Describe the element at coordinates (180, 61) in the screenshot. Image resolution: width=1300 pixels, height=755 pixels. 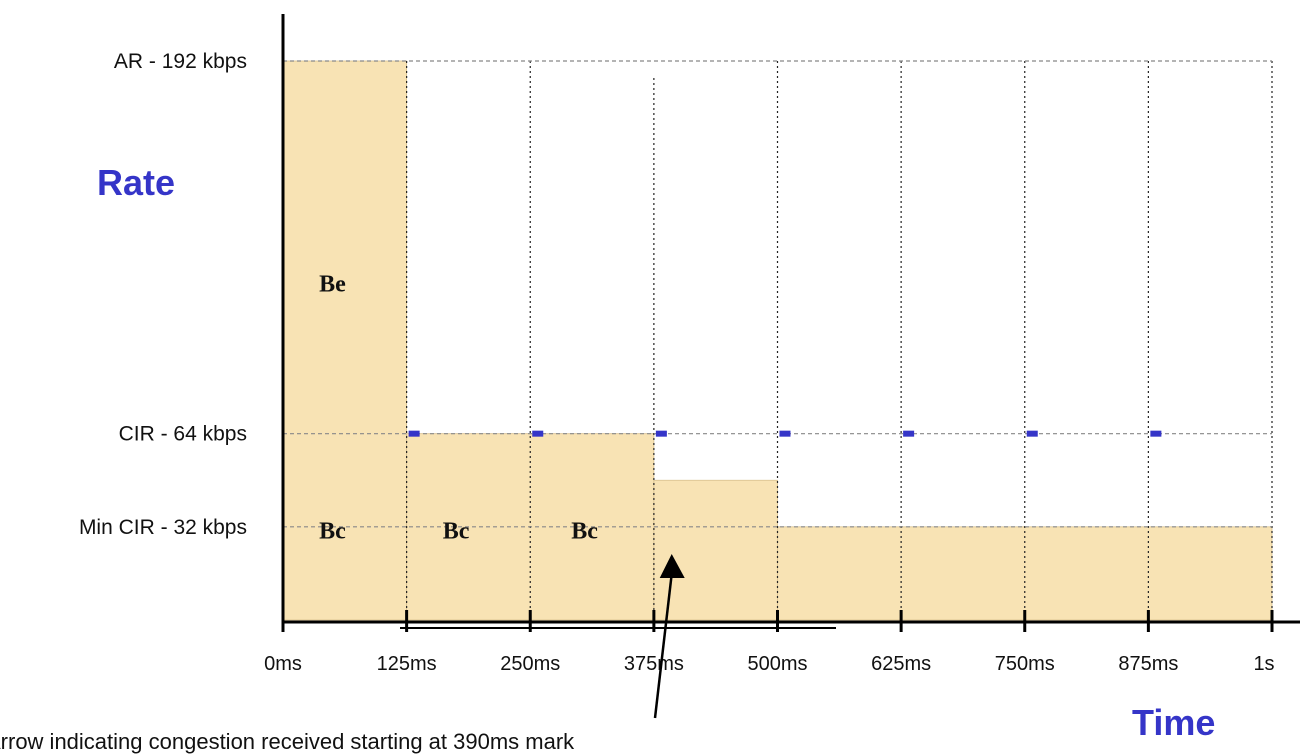
I see `y-level-label-0: AR - 192 kbps` at that location.